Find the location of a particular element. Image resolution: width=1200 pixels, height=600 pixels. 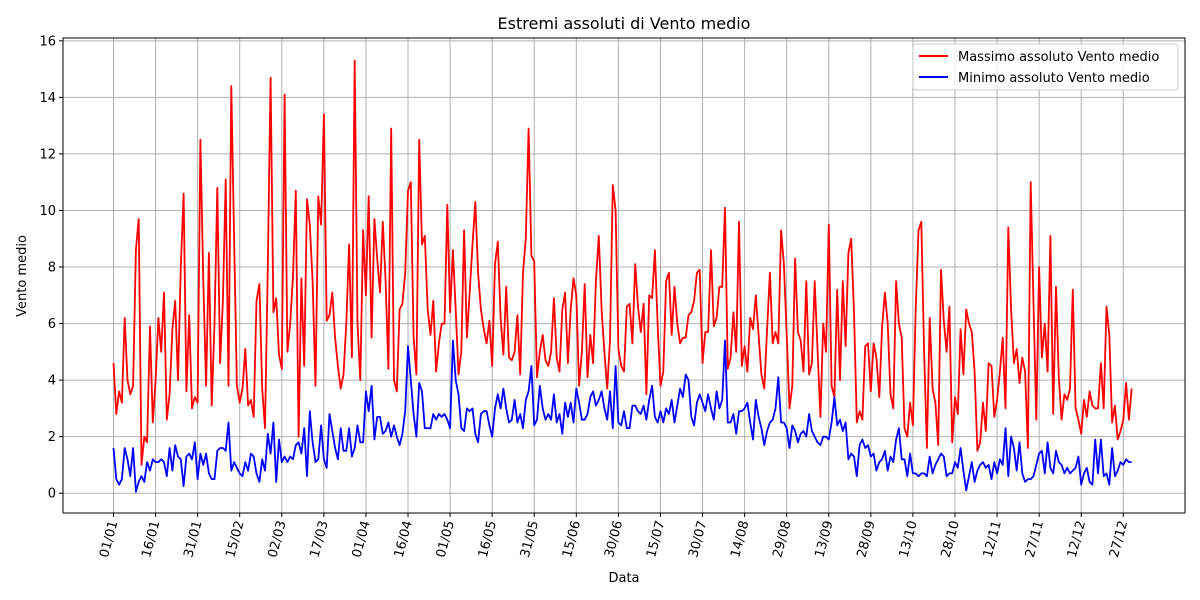

y-tick-label: 2 is located at coordinates (52, 437).